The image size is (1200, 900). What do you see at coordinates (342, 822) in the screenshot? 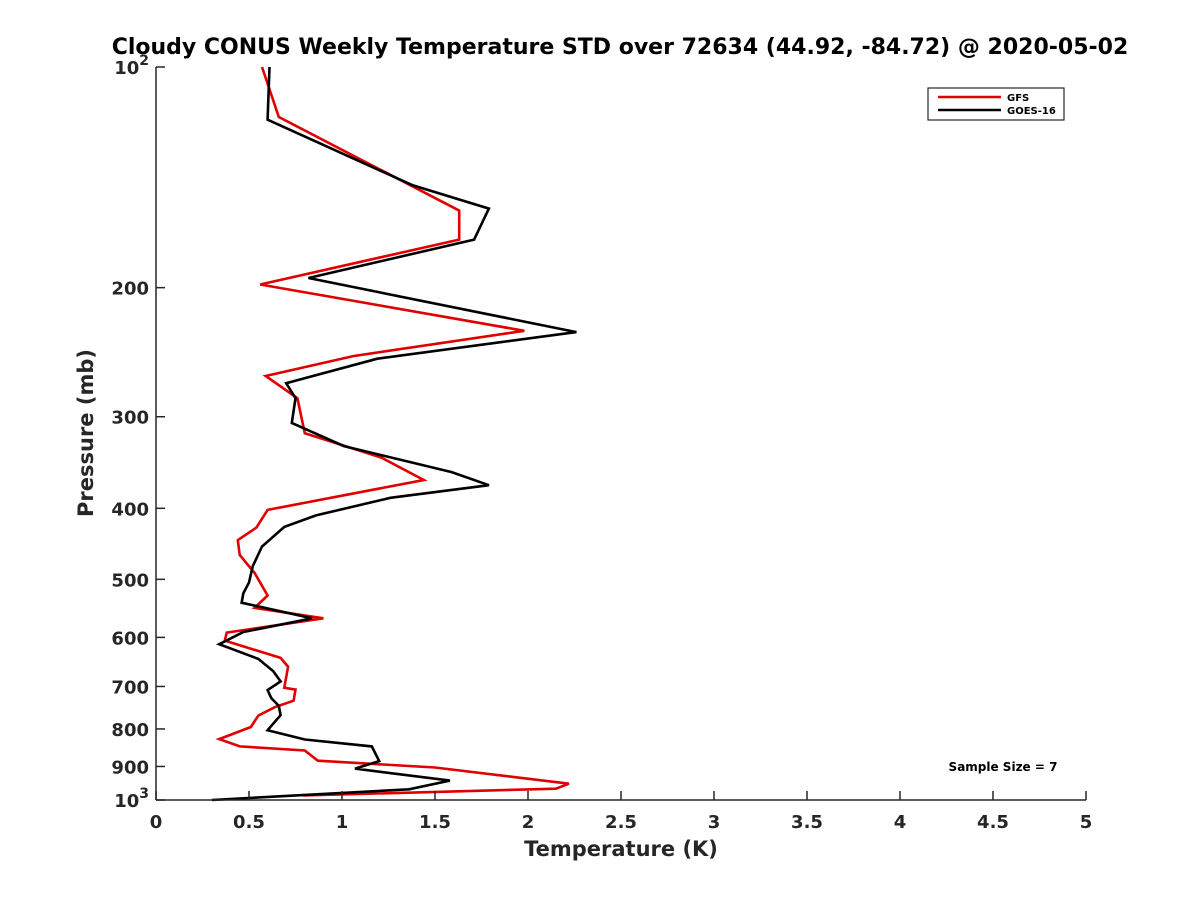
I see `x-tick-label: 1` at bounding box center [342, 822].